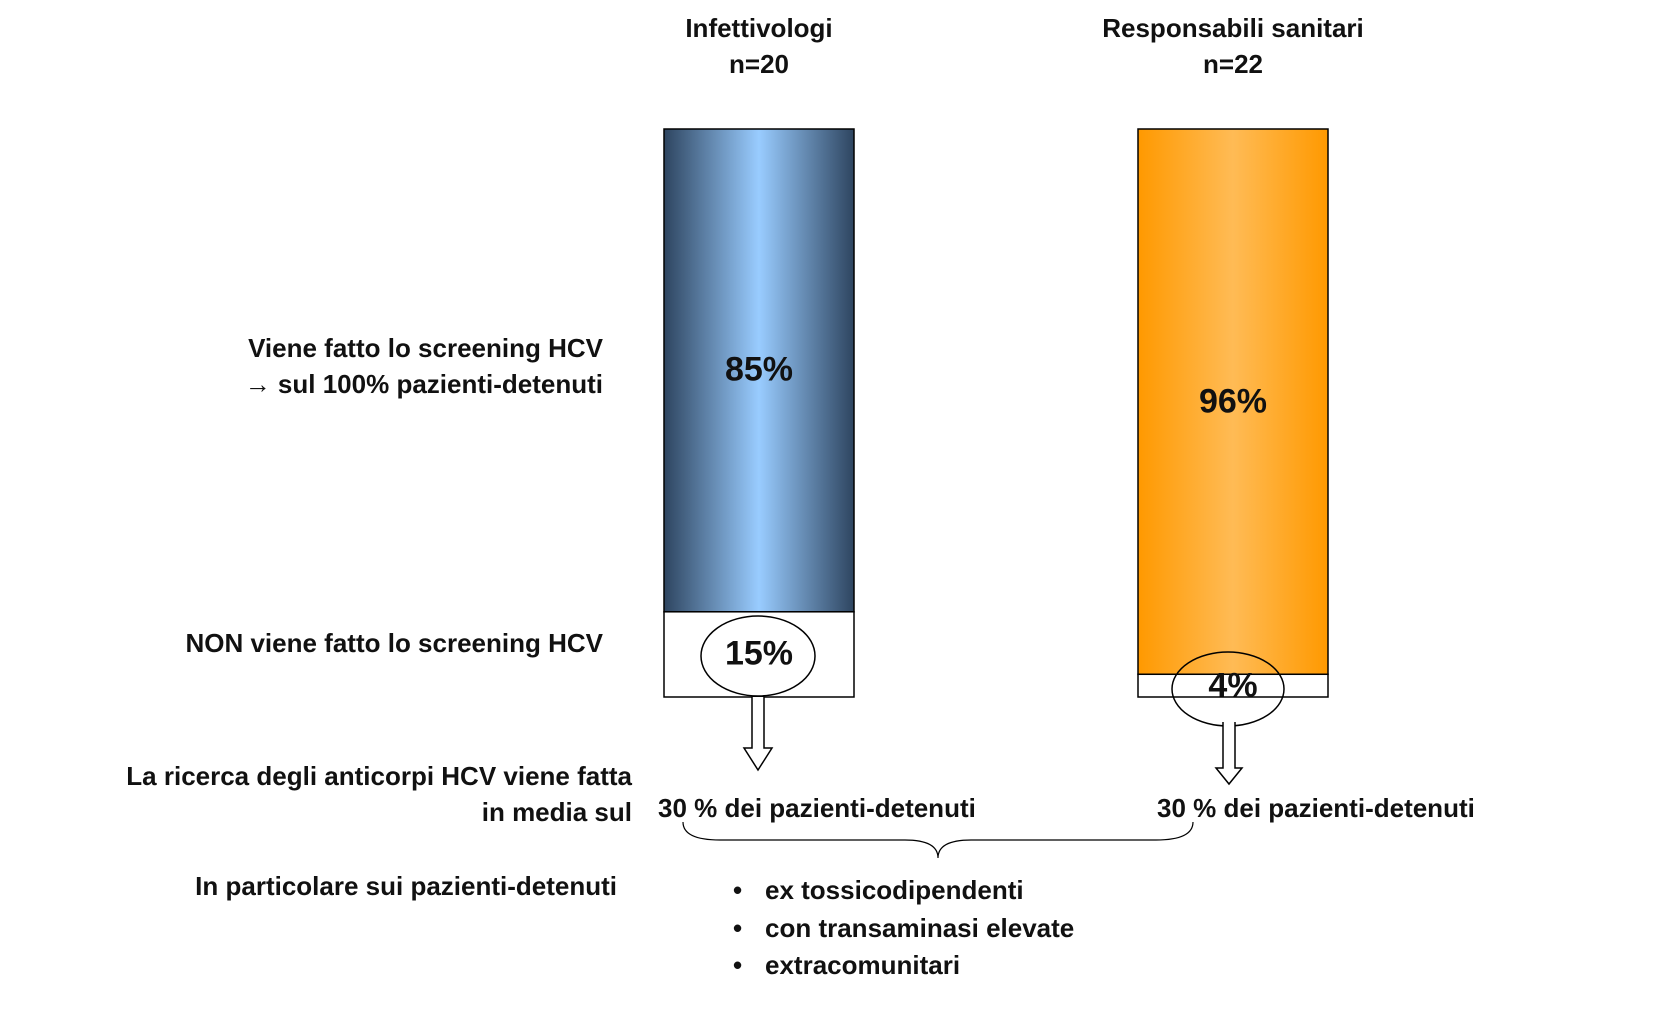 The image size is (1660, 1034). What do you see at coordinates (938, 840) in the screenshot?
I see `brace` at bounding box center [938, 840].